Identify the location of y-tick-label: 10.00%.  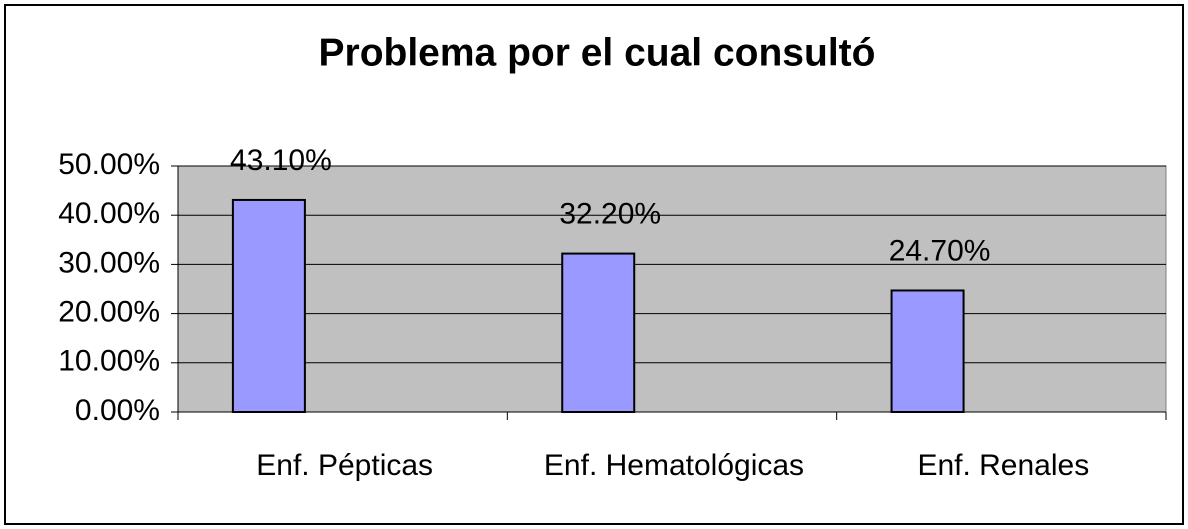
(109, 361).